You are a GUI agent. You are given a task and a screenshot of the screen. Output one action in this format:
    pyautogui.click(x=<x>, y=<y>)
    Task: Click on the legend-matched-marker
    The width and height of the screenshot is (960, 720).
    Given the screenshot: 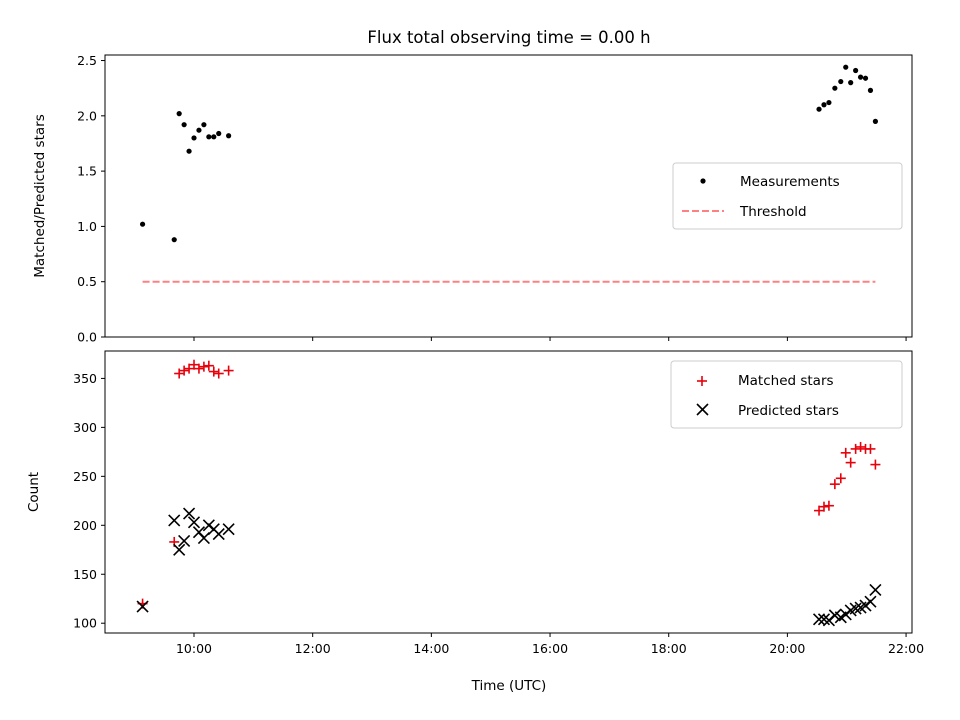 What is the action you would take?
    pyautogui.click(x=702, y=381)
    